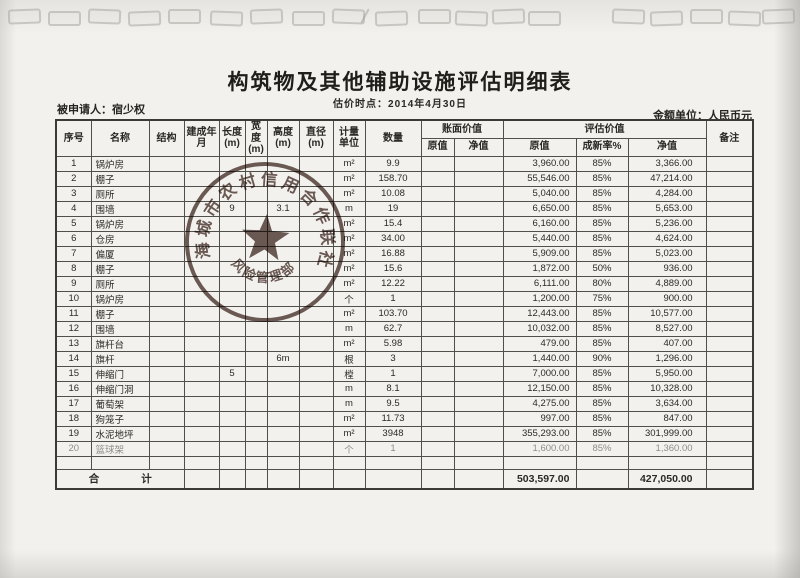 The width and height of the screenshot is (800, 578). I want to click on cell-r18-c15, so click(729, 418).